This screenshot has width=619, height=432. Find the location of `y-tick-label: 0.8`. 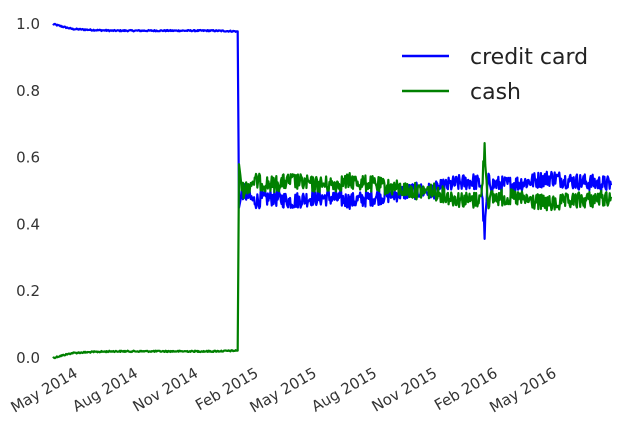

y-tick-label: 0.8 is located at coordinates (28, 91).